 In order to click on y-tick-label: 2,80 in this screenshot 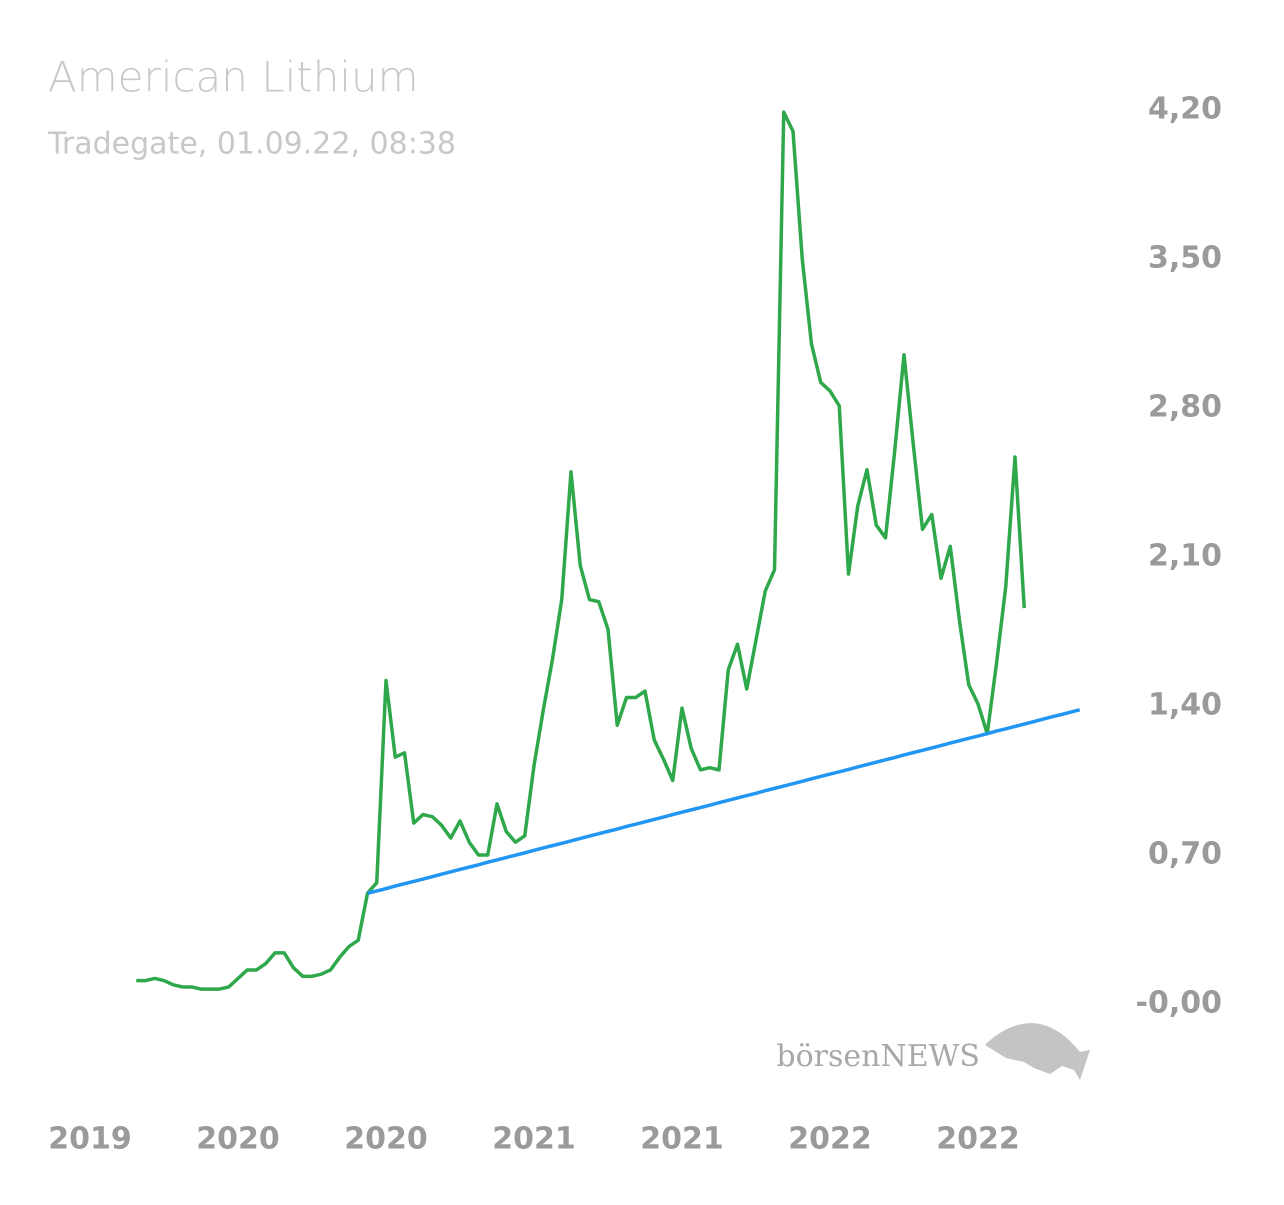, I will do `click(1185, 407)`.